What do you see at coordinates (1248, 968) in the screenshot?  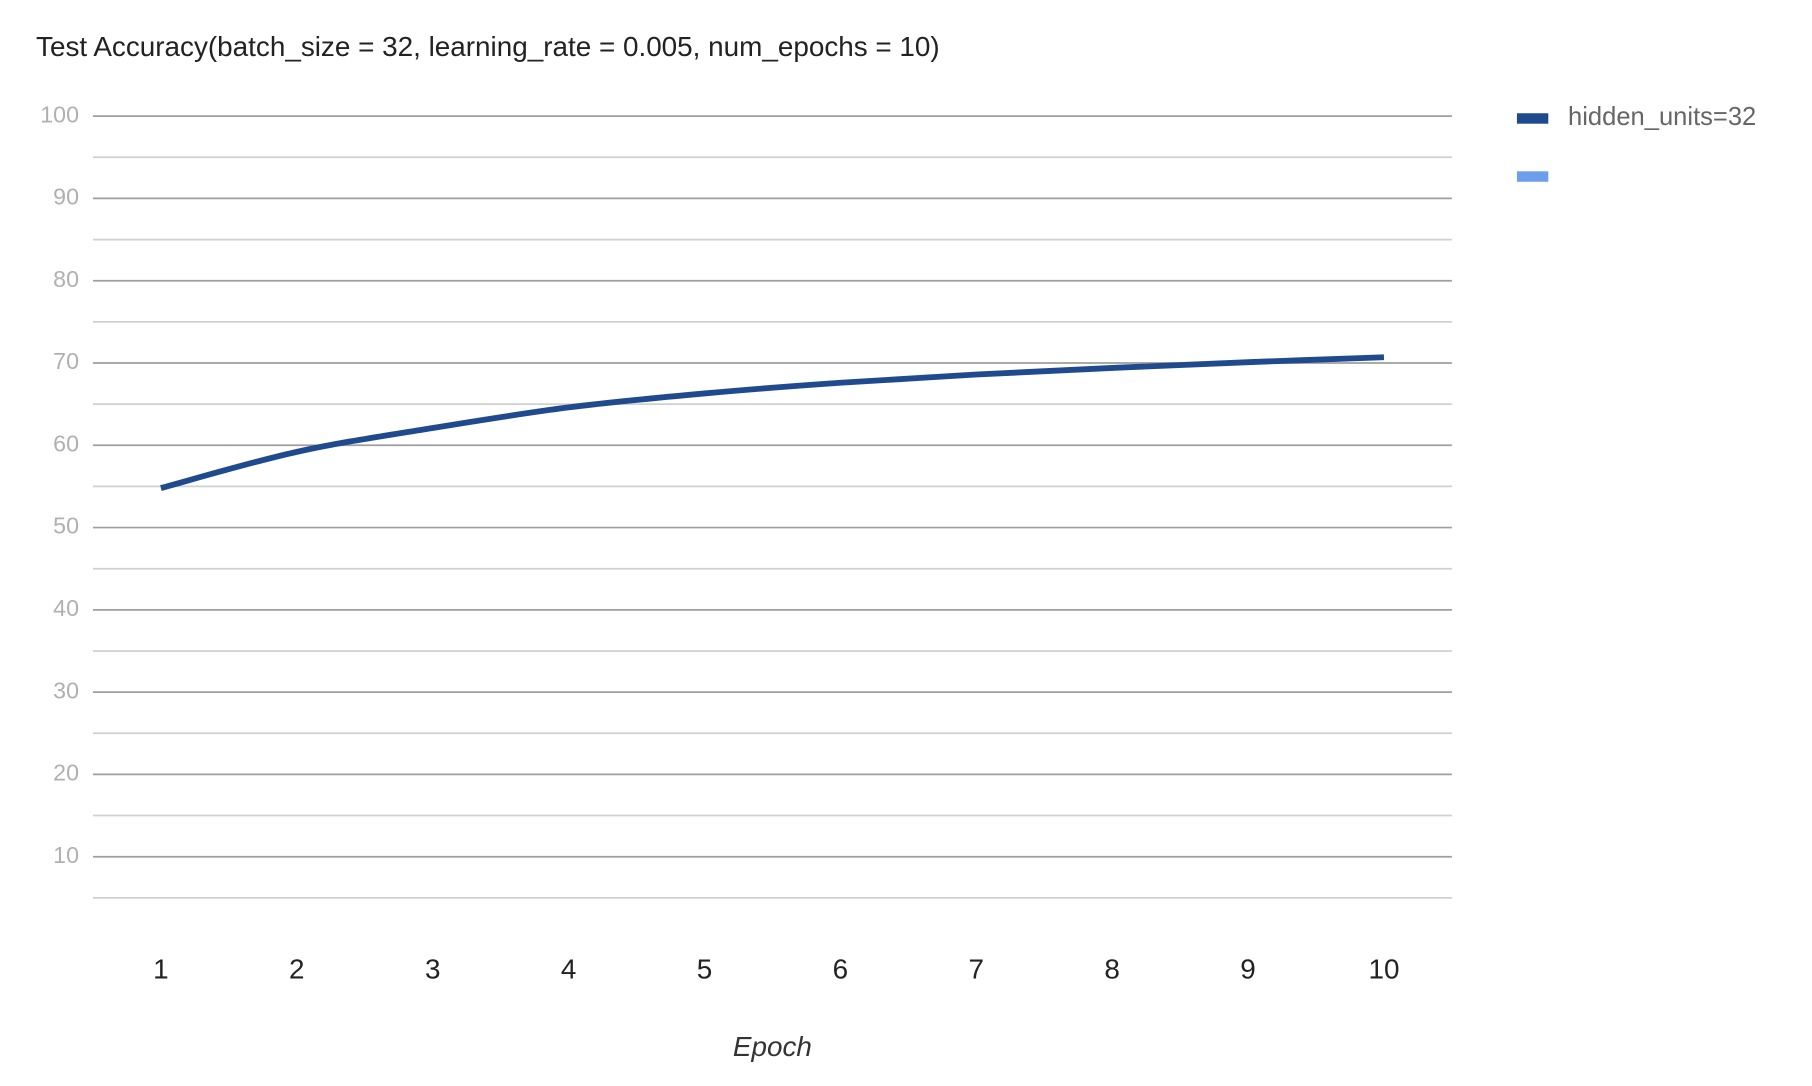 I see `x-tick-label: 9` at bounding box center [1248, 968].